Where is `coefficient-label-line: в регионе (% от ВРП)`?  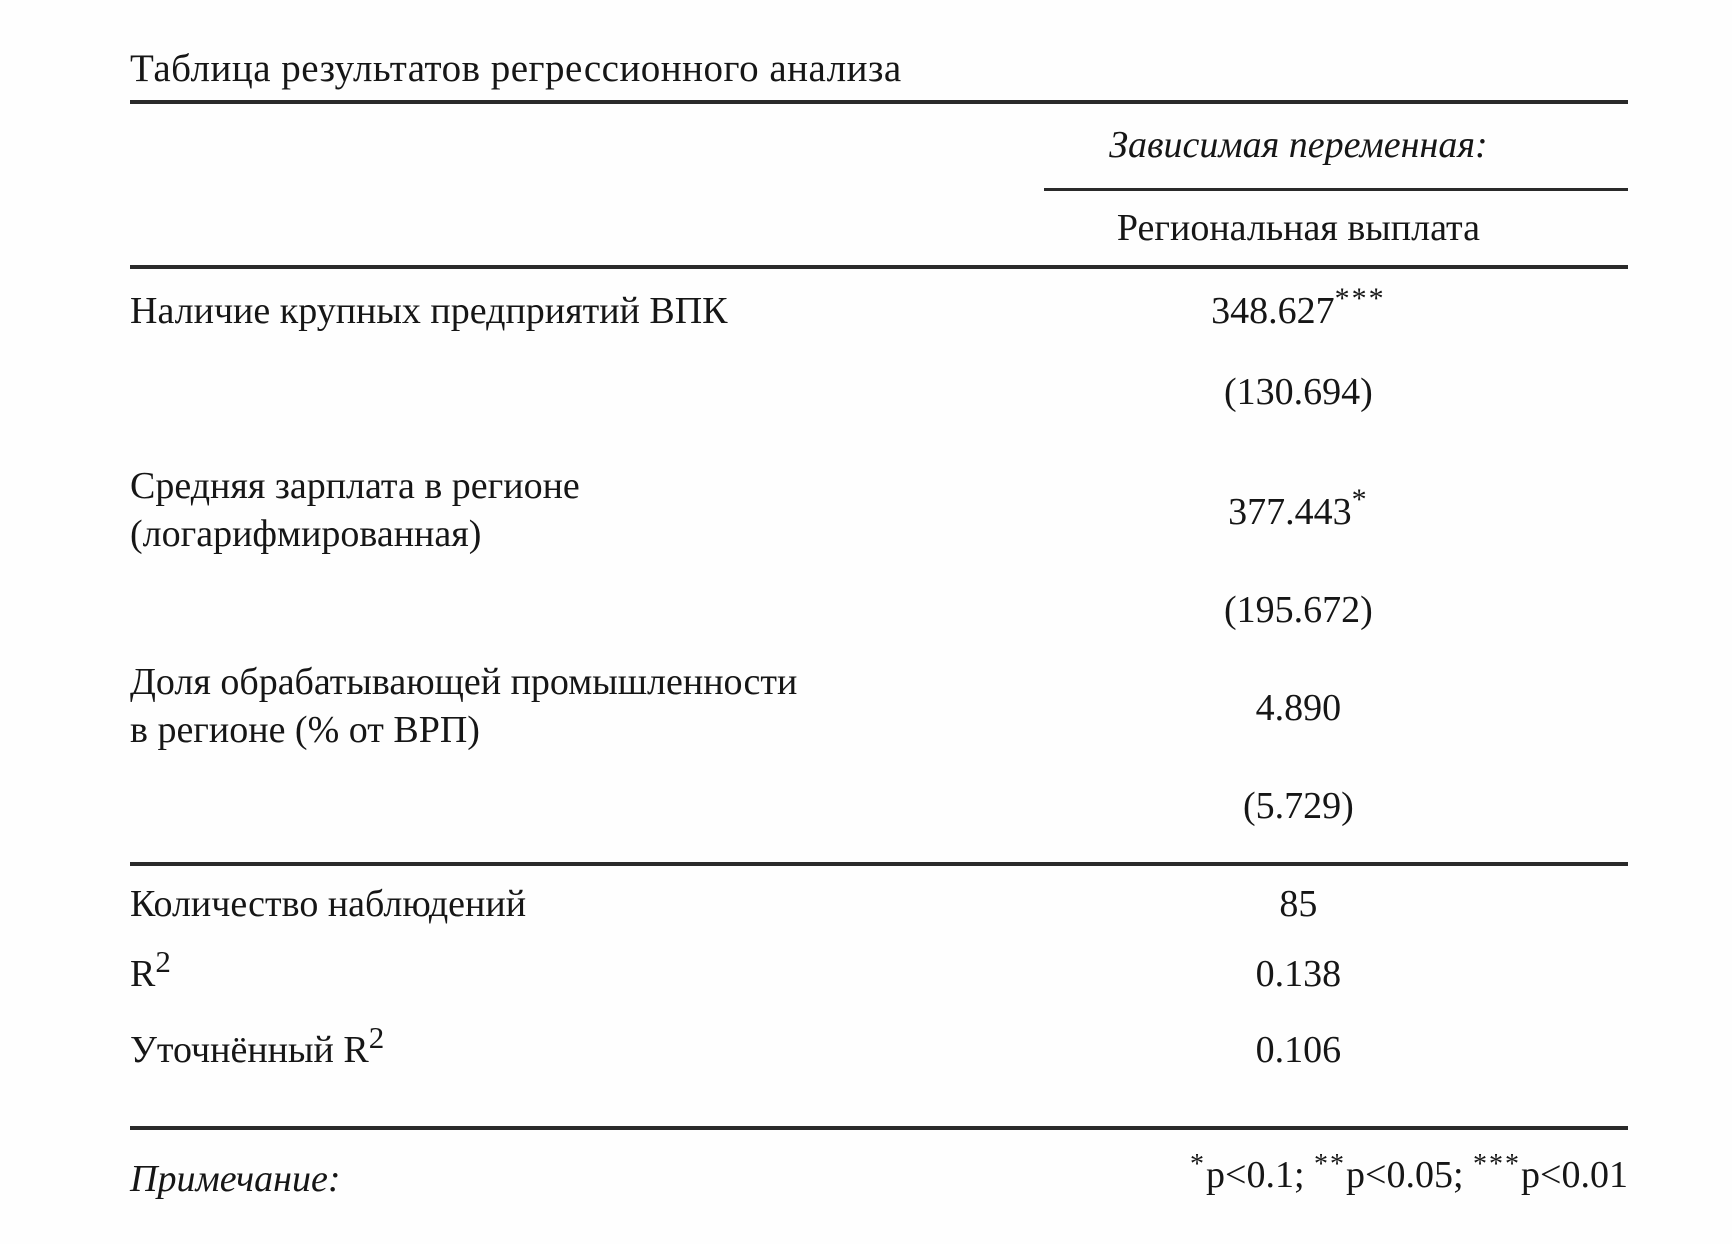
coefficient-label-line: в регионе (% от ВРП) is located at coordinates (305, 730).